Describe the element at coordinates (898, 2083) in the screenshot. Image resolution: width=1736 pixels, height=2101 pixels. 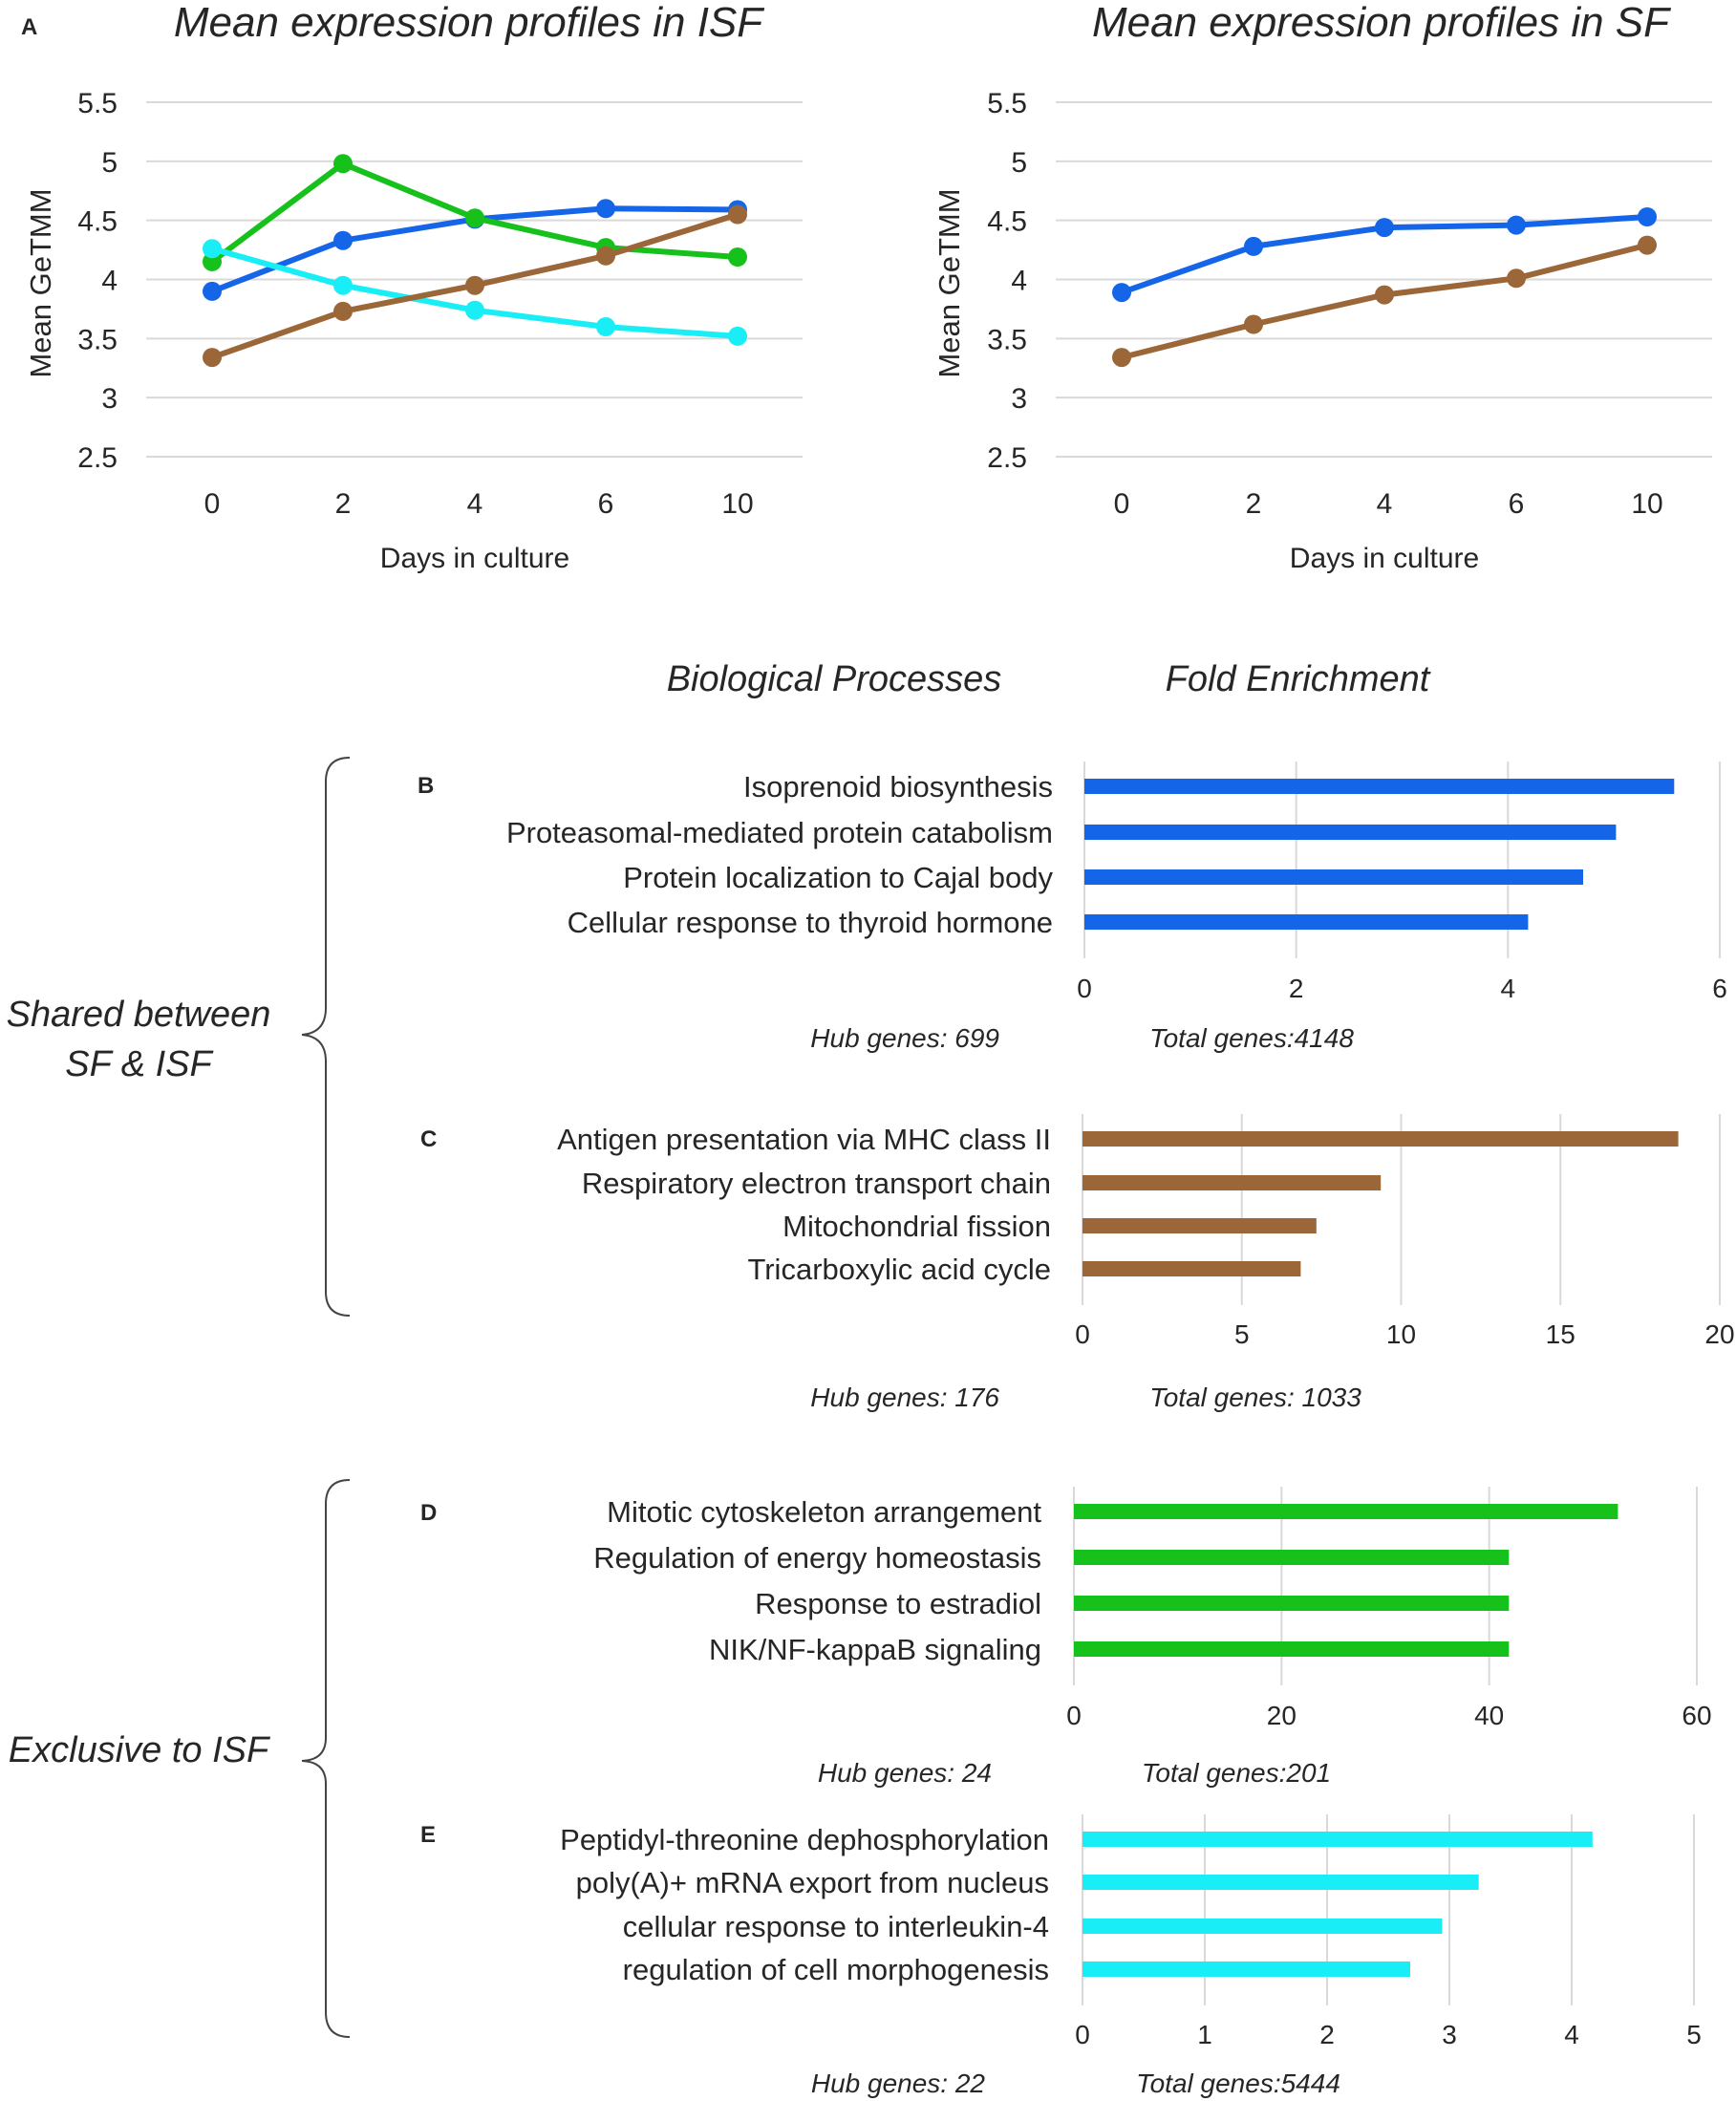
I see `hub-genes-e: Hub genes: 22` at that location.